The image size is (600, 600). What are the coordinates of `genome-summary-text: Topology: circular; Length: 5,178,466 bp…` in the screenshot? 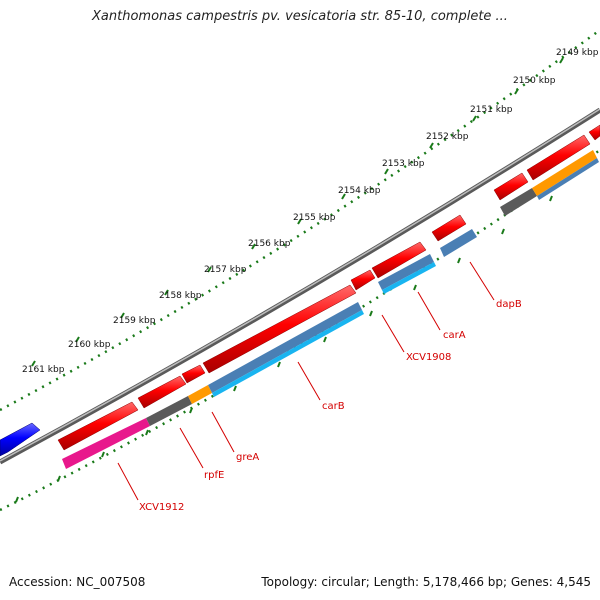 It's located at (426, 582).